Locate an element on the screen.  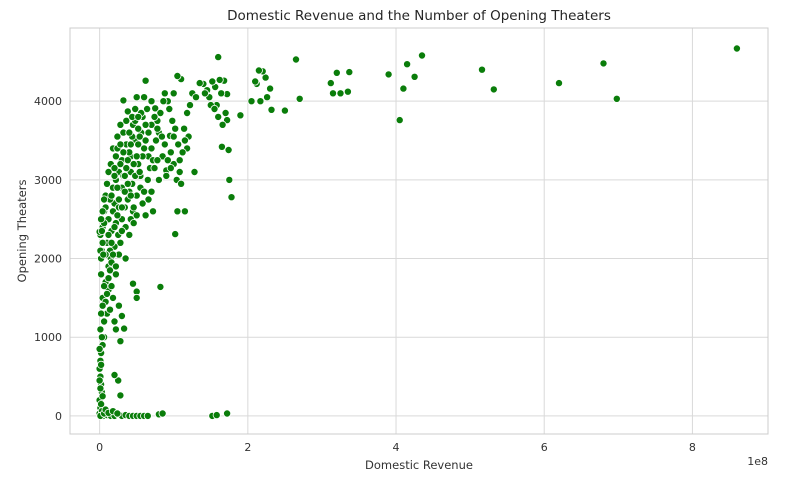
y-tick-label: 1000 is located at coordinates (48, 337).